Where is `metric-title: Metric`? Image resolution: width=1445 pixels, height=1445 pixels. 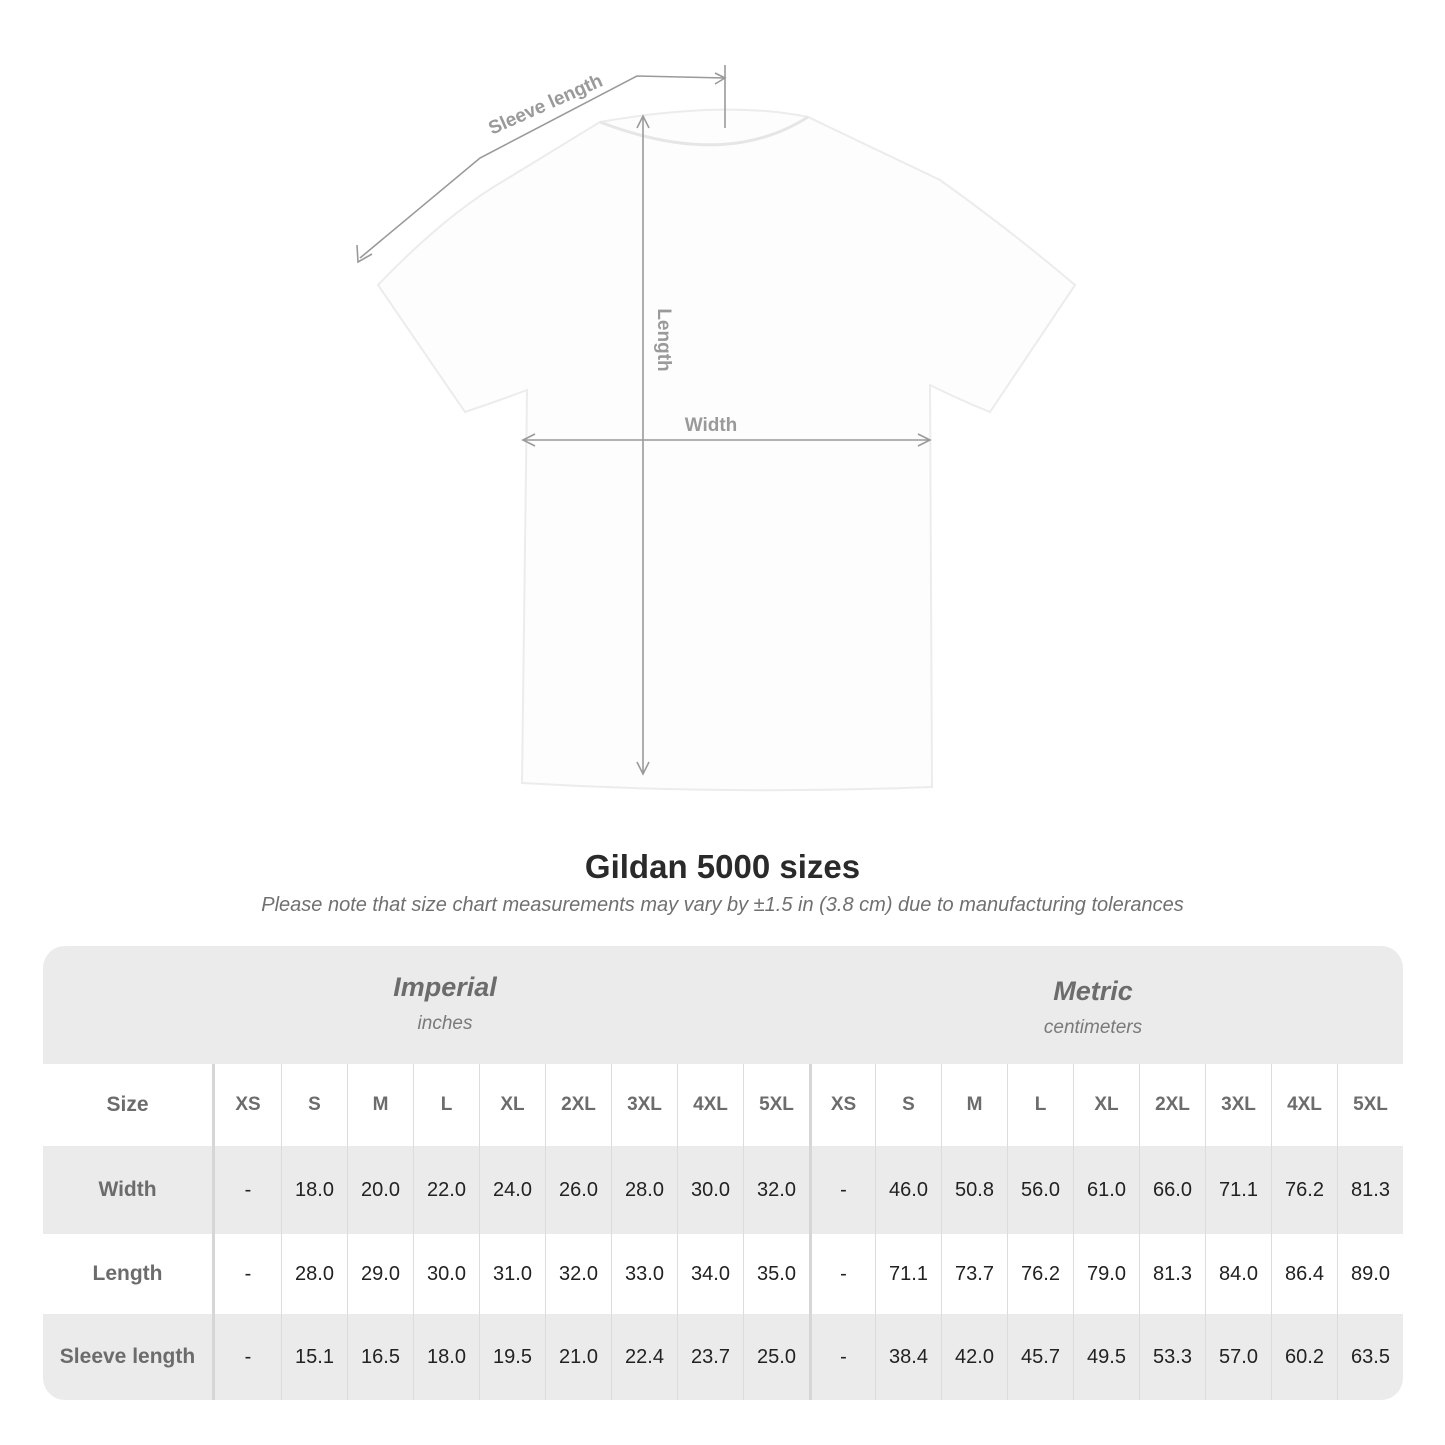
metric-title: Metric is located at coordinates (1093, 991).